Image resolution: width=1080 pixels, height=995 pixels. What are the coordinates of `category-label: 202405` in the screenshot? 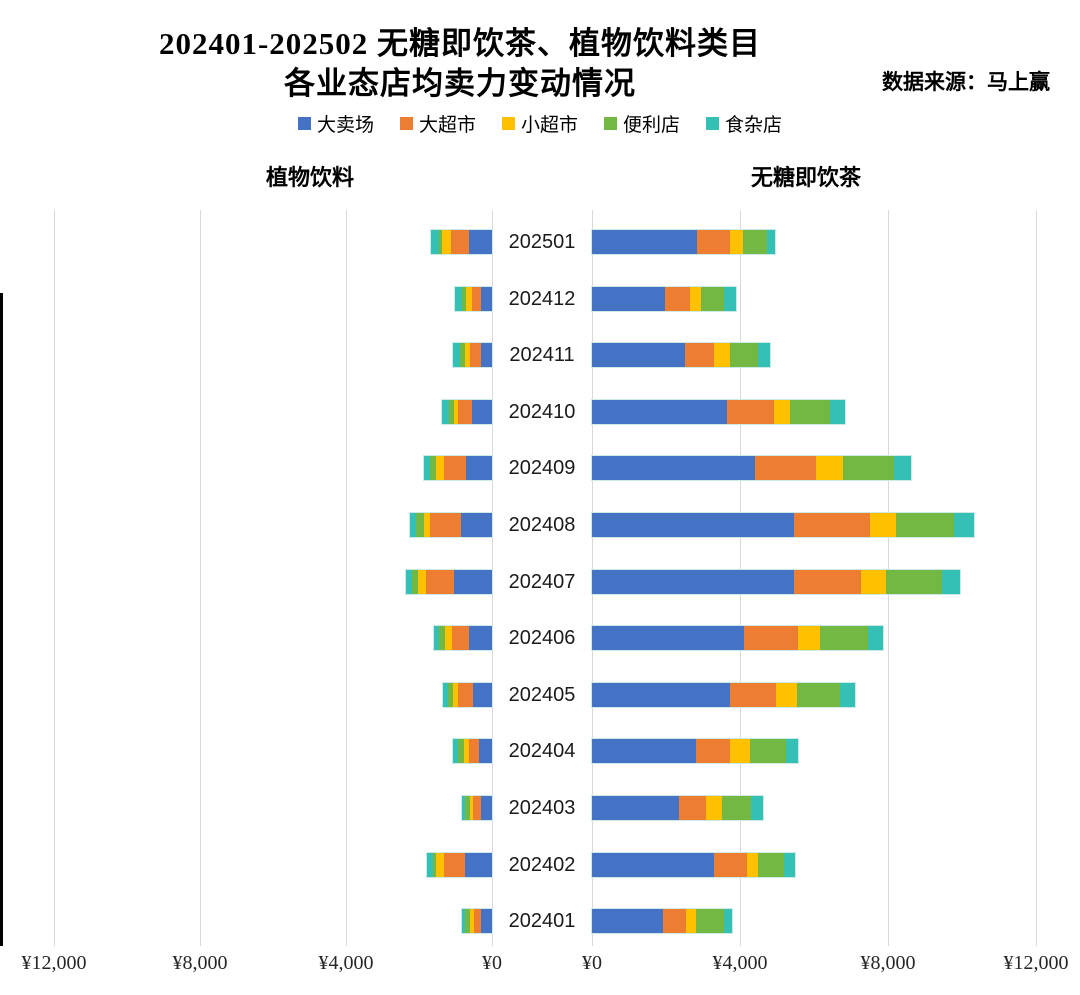 It's located at (542, 695).